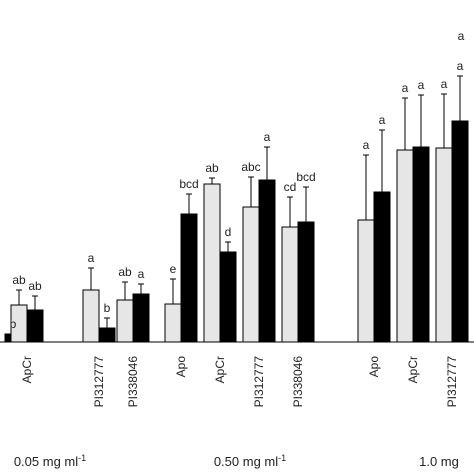 The width and height of the screenshot is (474, 474). Describe the element at coordinates (250, 461) in the screenshot. I see `group-label: 0.50 mg ml-1` at that location.